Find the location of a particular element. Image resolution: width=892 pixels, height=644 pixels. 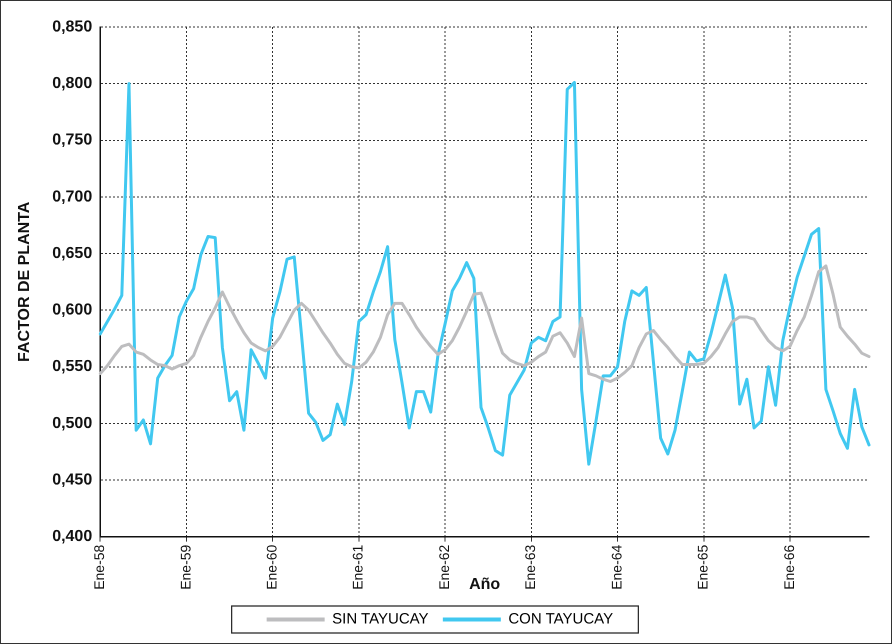

y-tick-label: 0,750 is located at coordinates (72, 140).